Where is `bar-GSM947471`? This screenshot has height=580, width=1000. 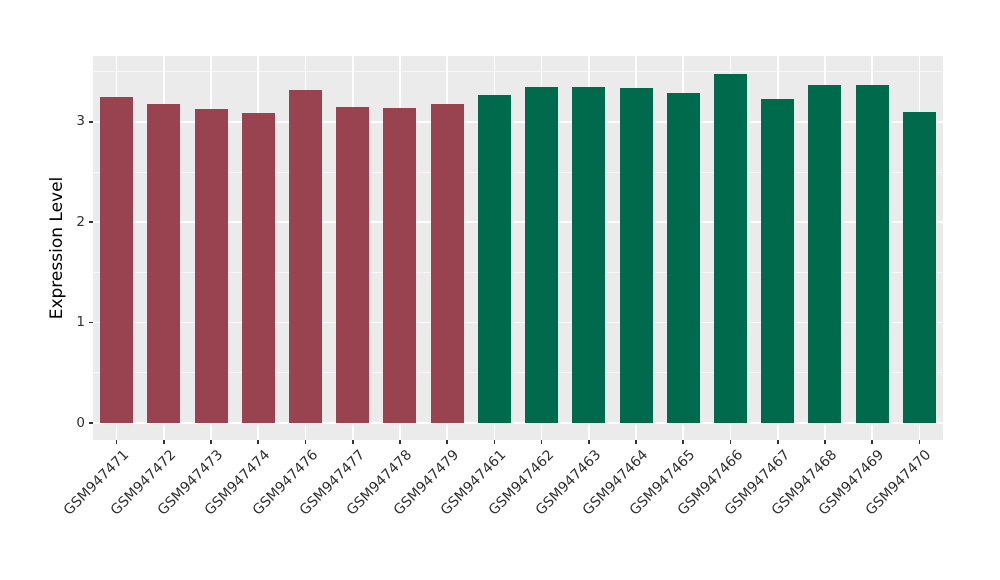
bar-GSM947471 is located at coordinates (117, 259).